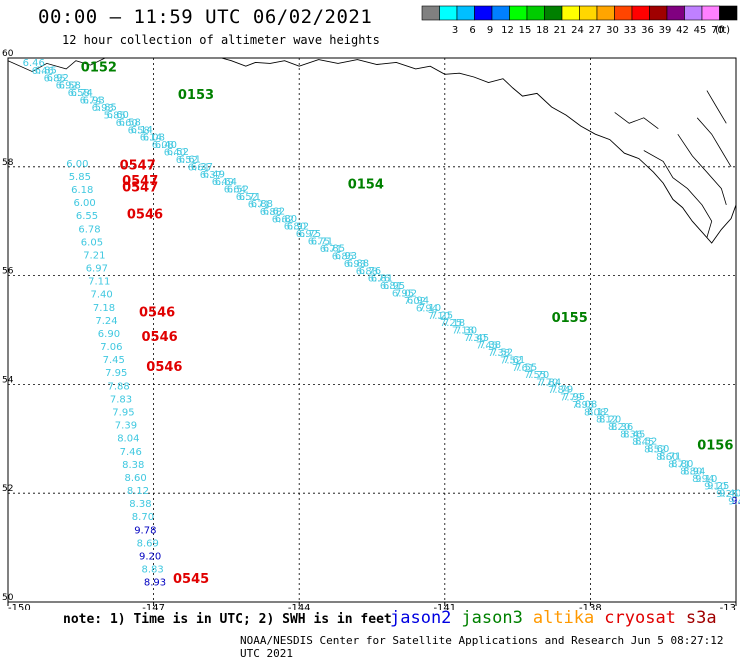 This screenshot has width=740, height=660. I want to click on legend-tick-label: 70, so click(717, 30).